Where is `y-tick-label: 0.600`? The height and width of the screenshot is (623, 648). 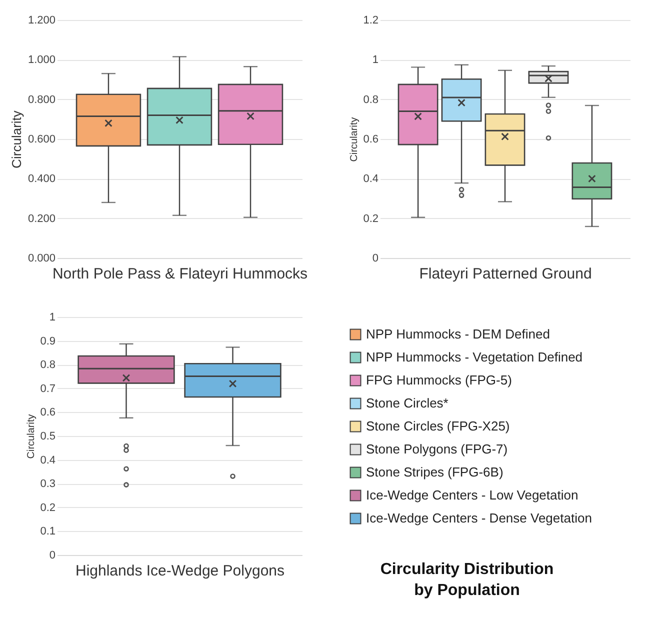 y-tick-label: 0.600 is located at coordinates (42, 140).